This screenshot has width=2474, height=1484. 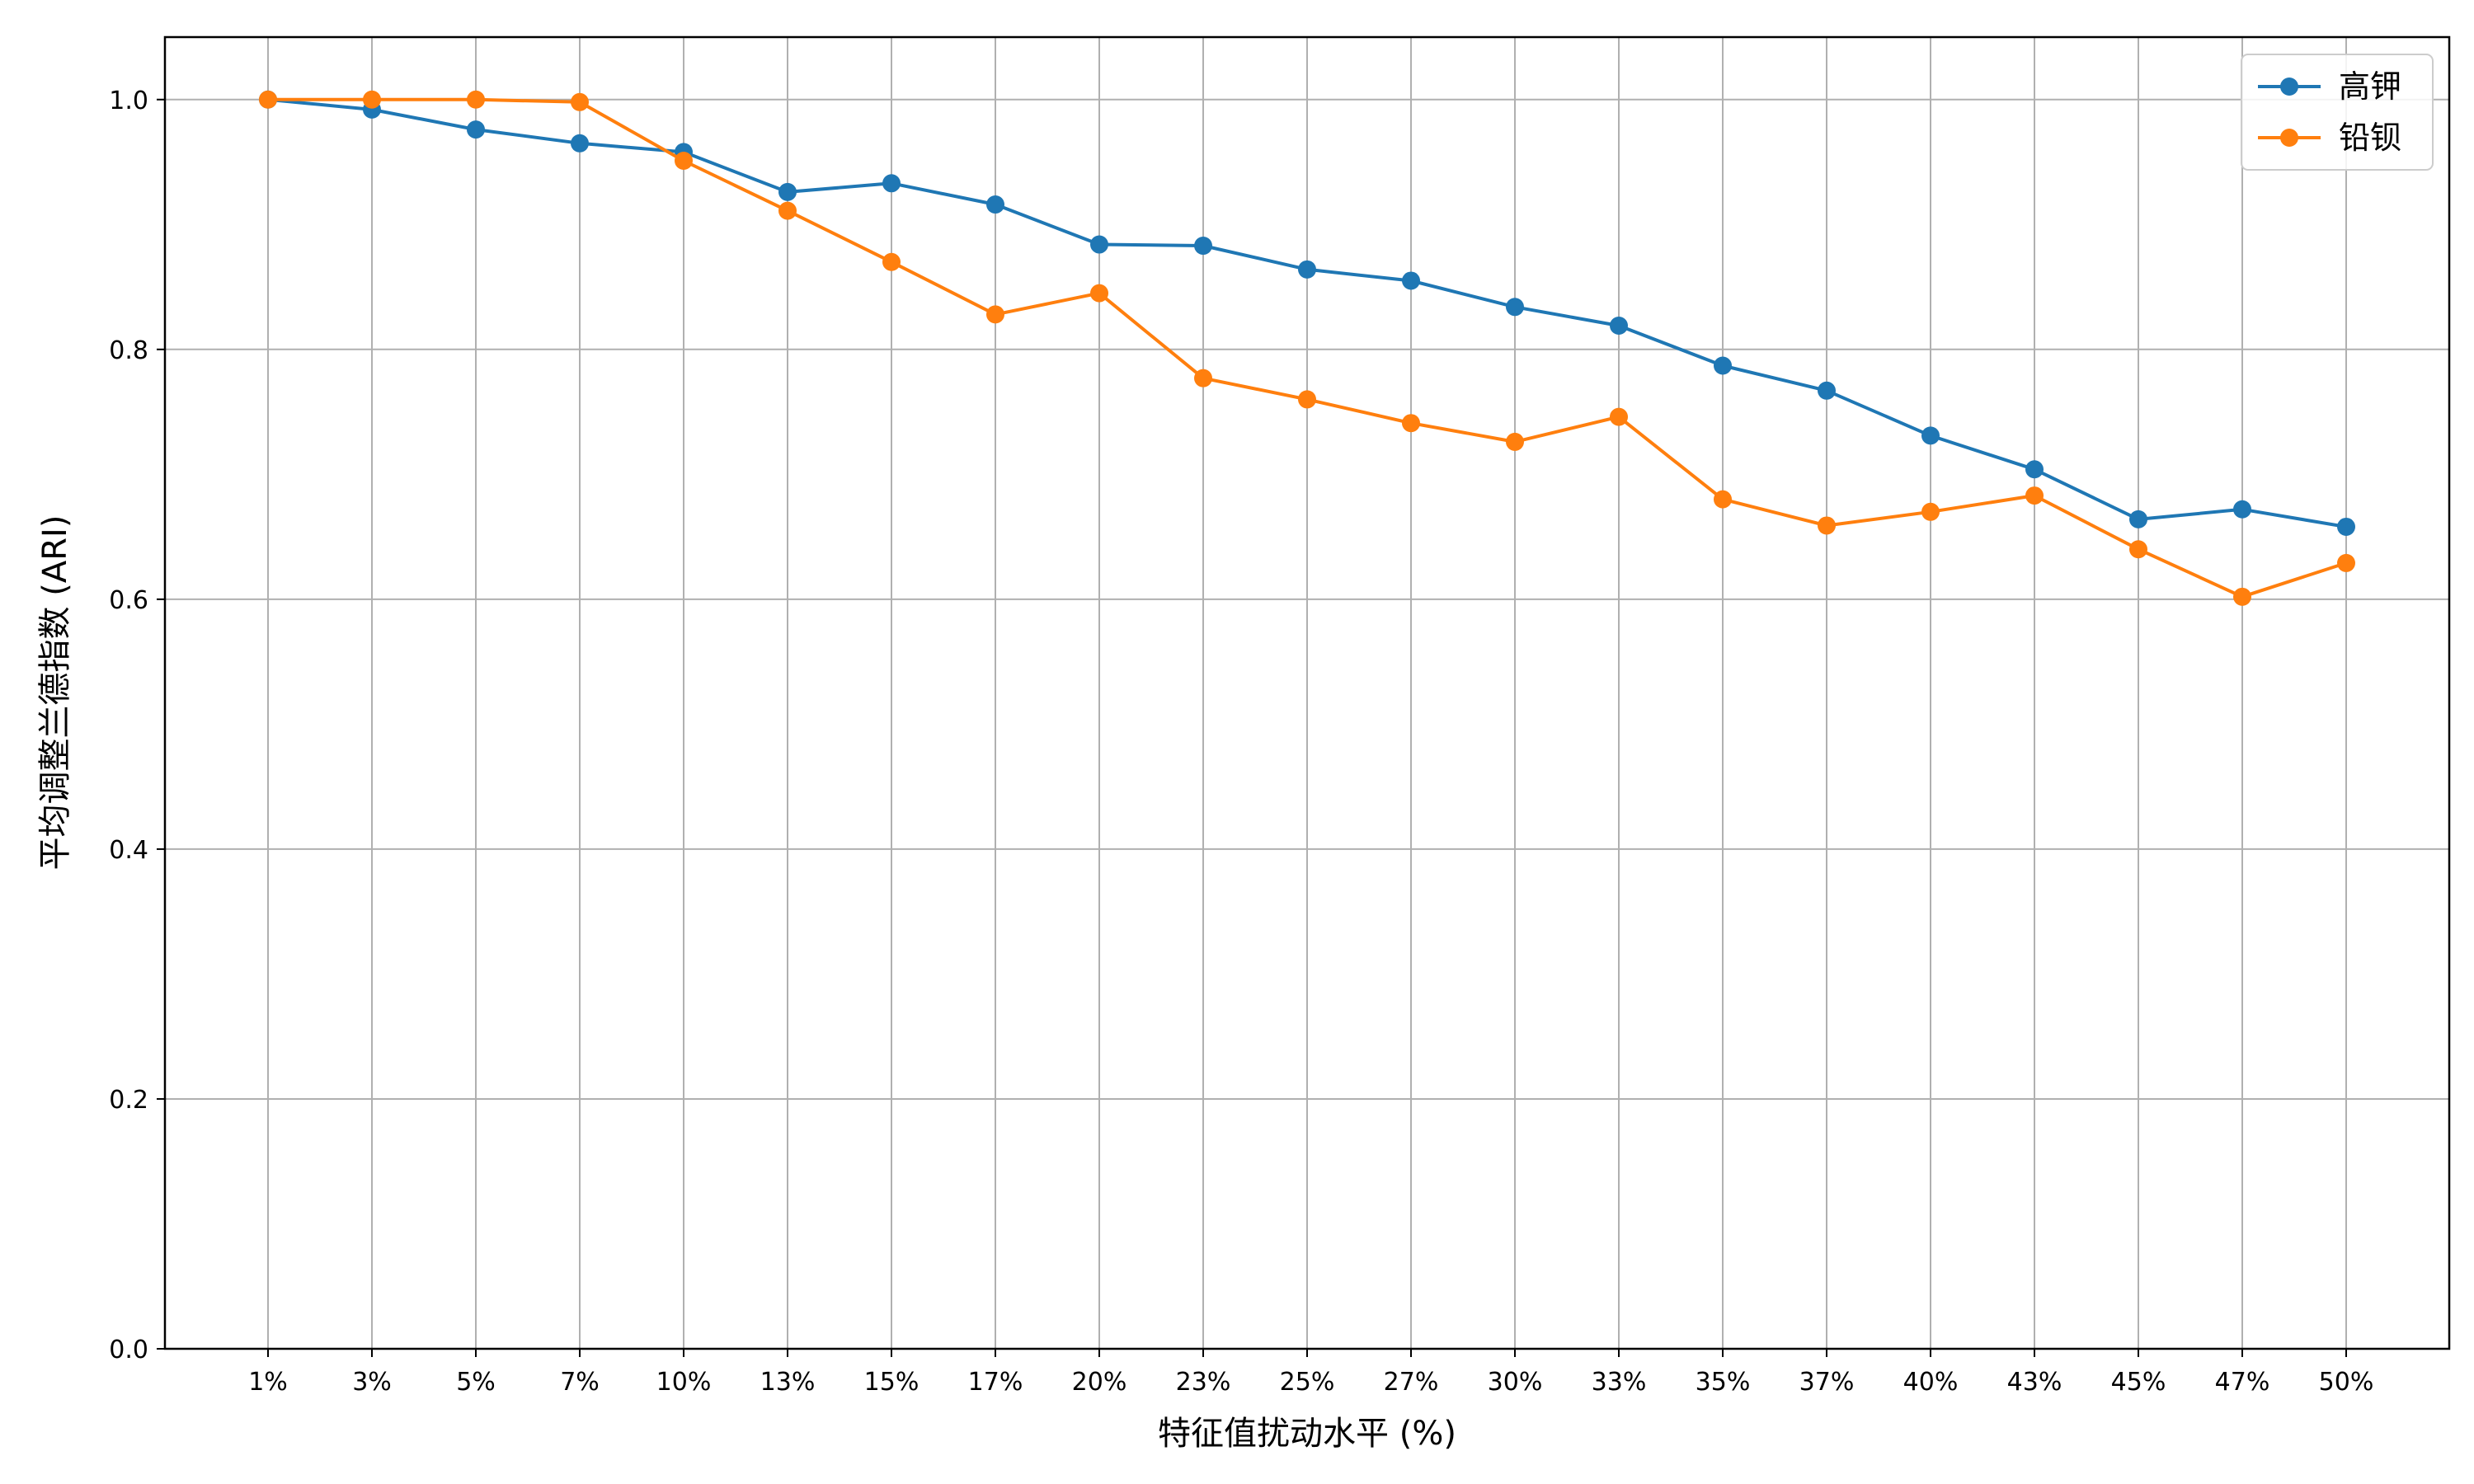 I want to click on x-tick-label: 40%, so click(x=1931, y=1382).